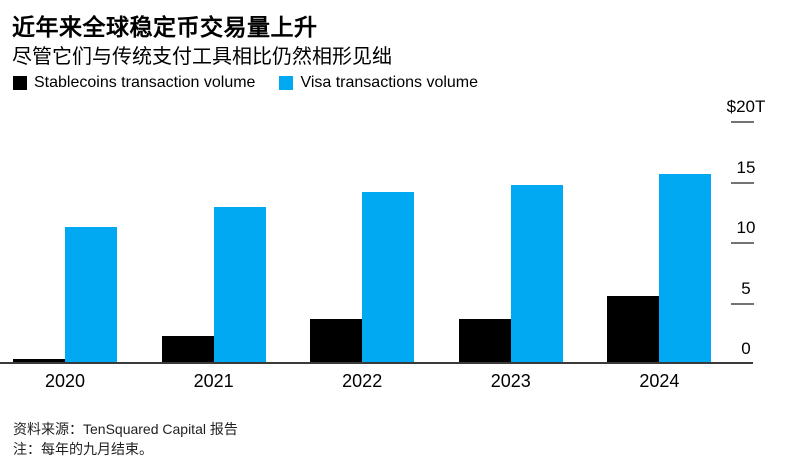  I want to click on y-axis-tick-label: 10, so click(746, 227).